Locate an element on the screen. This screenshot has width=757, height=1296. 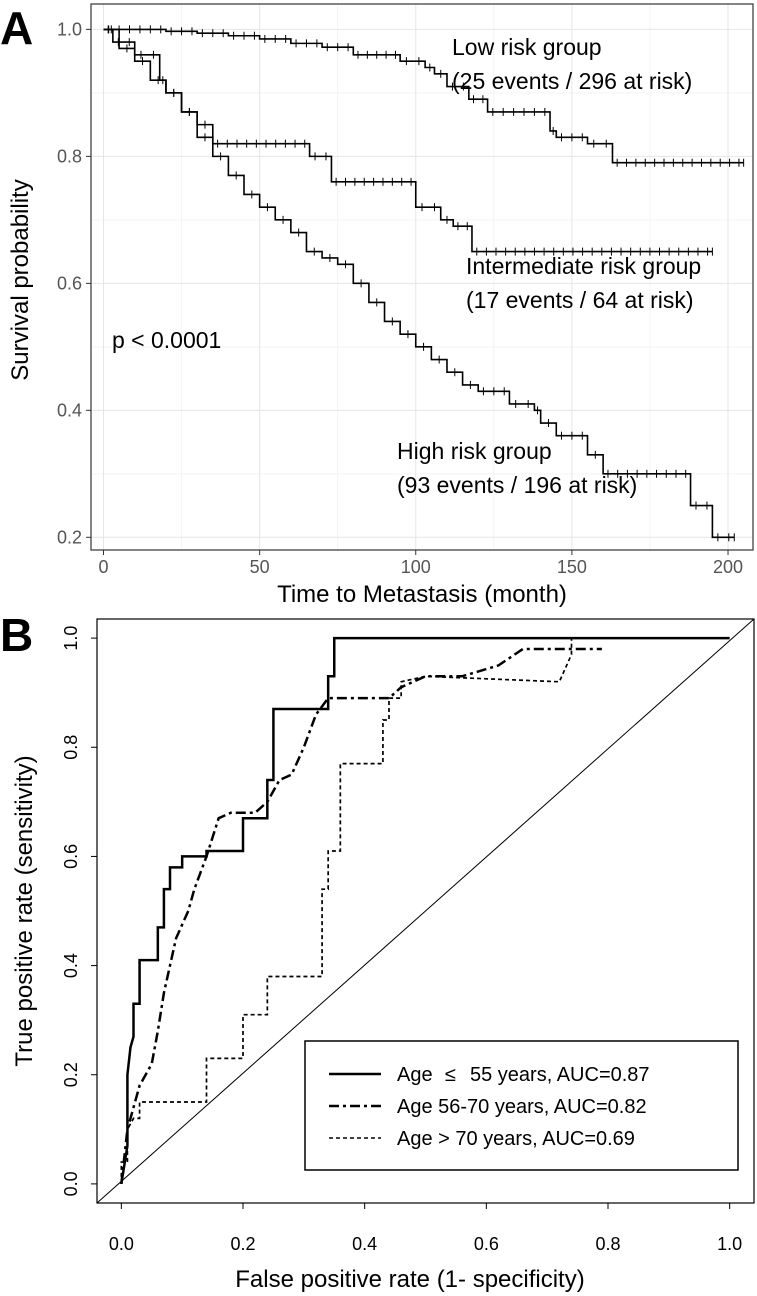
x-tick-label: 0.4 is located at coordinates (364, 1244).